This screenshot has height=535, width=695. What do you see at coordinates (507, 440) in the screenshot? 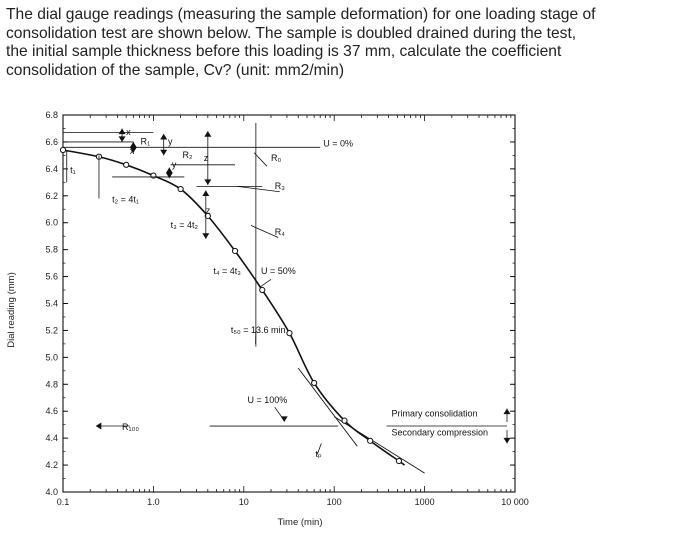
I see `secondary-arrow-head` at bounding box center [507, 440].